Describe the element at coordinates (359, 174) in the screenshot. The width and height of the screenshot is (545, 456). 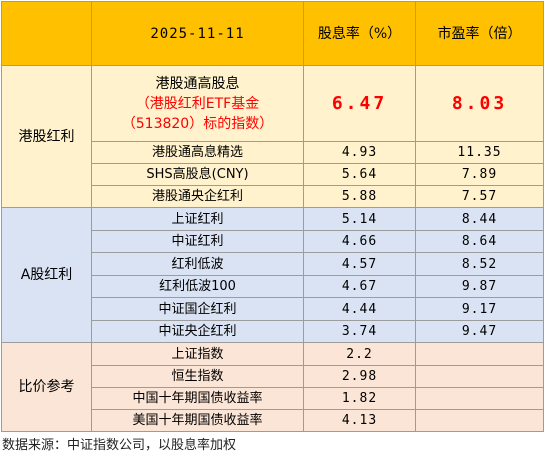
I see `dividend-yield-value: 5.64` at that location.